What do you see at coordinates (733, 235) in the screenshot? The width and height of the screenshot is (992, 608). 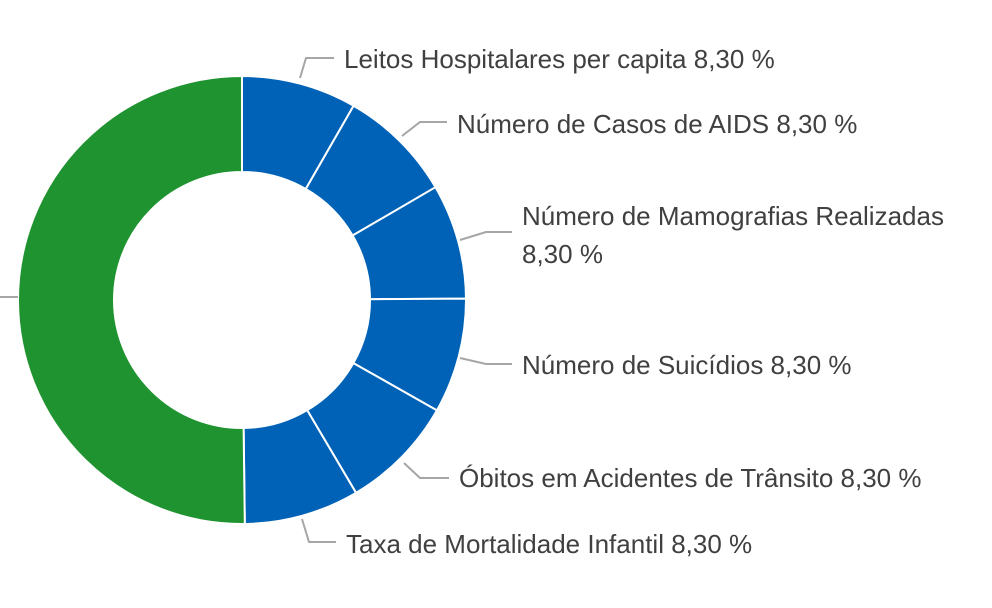 I see `slice-label-3: Número de Mamografias Realizadas 8,30 %` at bounding box center [733, 235].